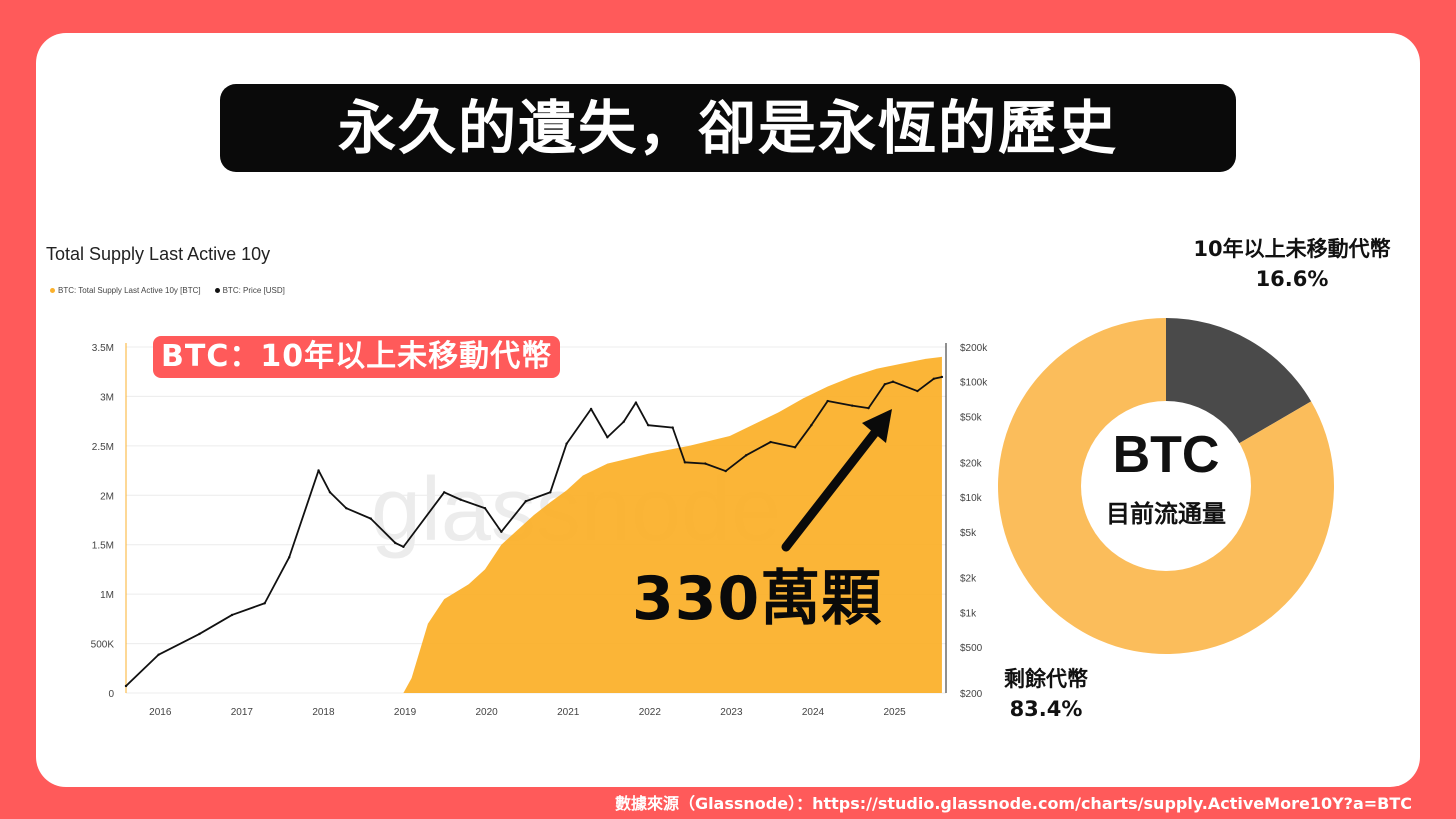 This screenshot has height=819, width=1456. Describe the element at coordinates (107, 397) in the screenshot. I see `y-left-tick-label: 3M` at that location.